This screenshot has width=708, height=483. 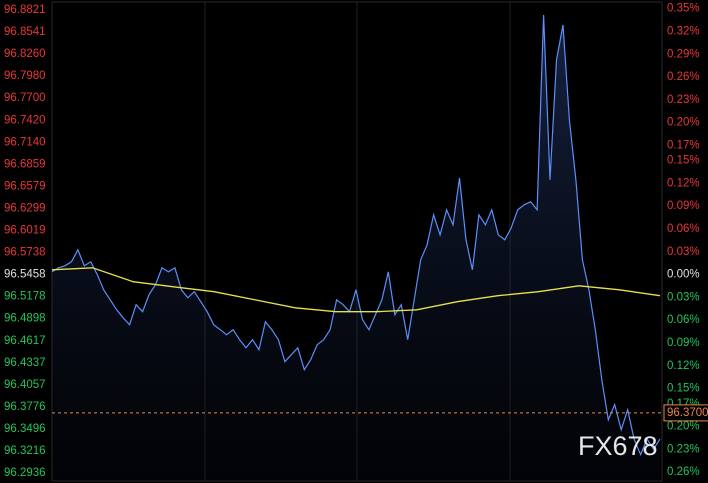 I want to click on y-tick-label: 96.5178, so click(x=25, y=297).